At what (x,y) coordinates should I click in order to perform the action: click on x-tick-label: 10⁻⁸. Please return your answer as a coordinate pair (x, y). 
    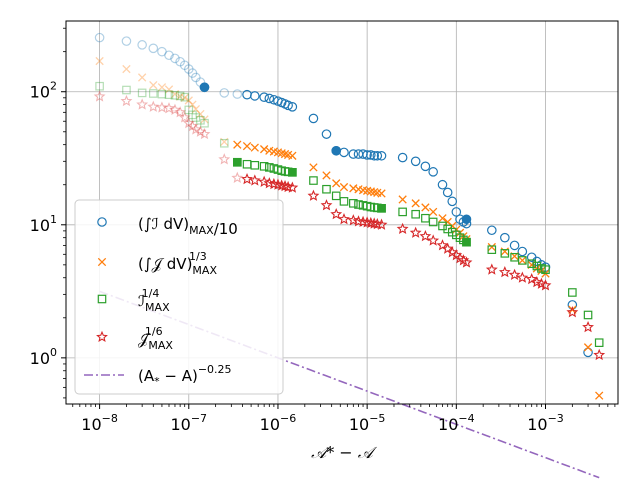
    Looking at the image, I should click on (99, 423).